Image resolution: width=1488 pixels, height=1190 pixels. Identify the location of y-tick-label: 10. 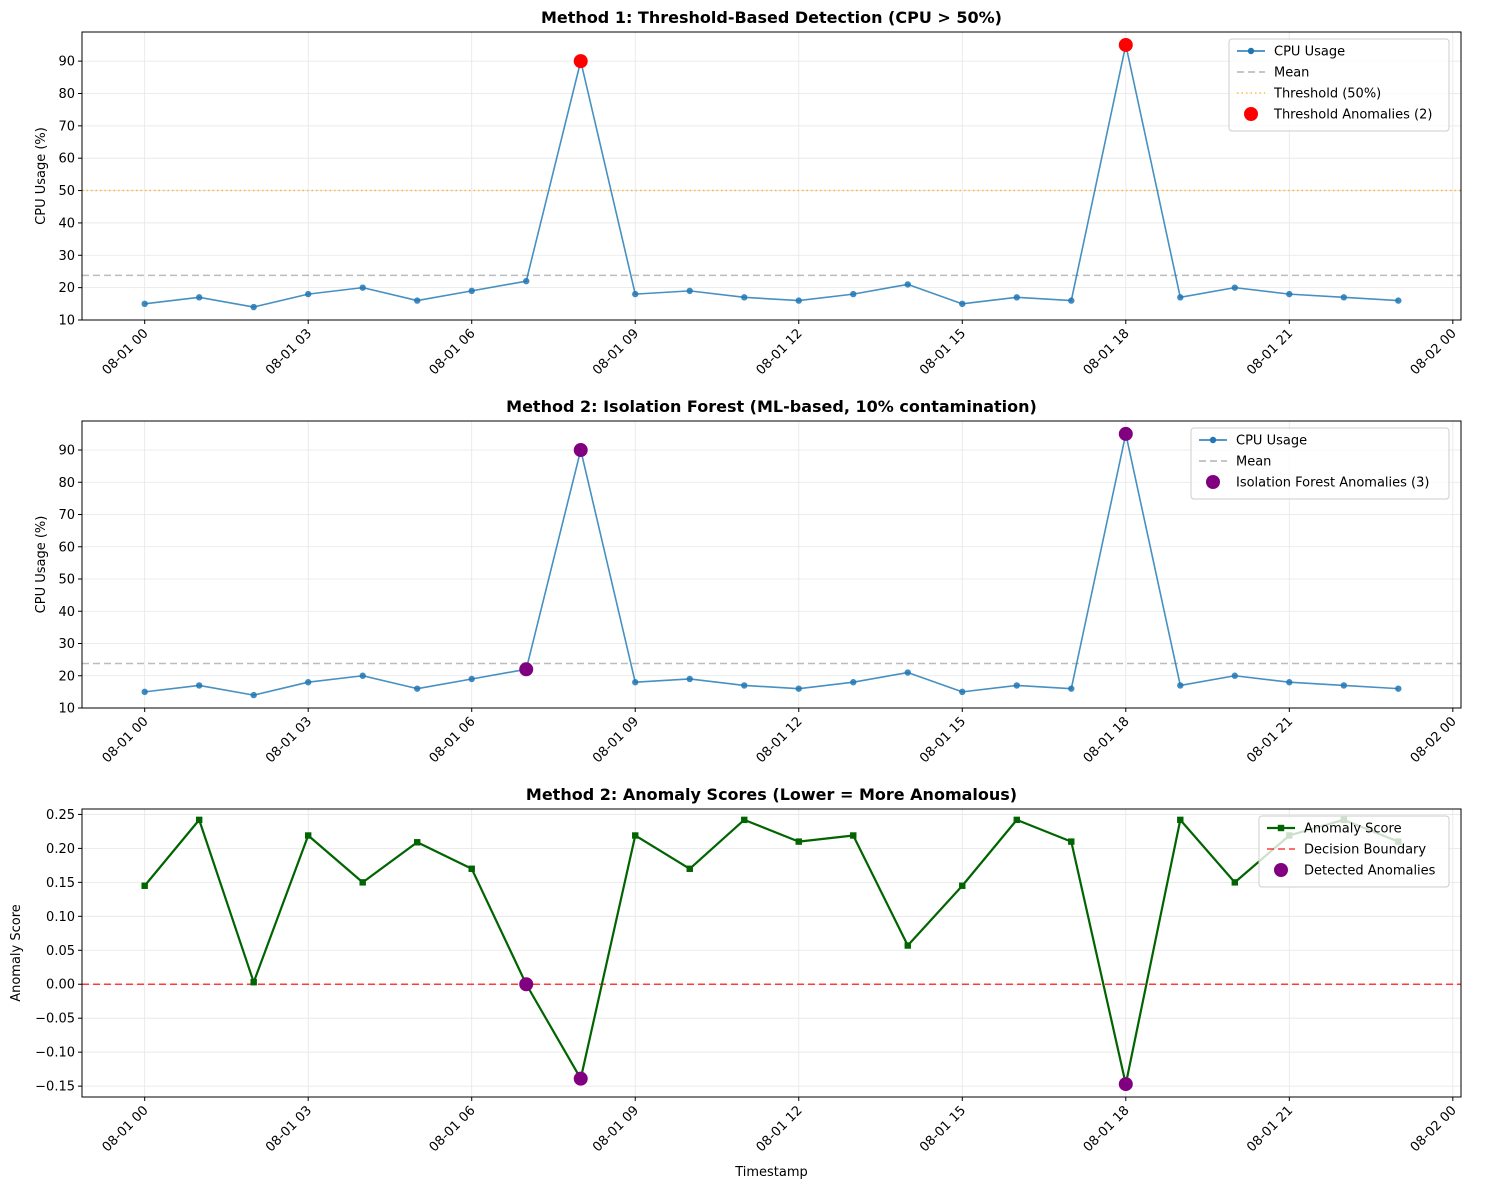
(66, 709).